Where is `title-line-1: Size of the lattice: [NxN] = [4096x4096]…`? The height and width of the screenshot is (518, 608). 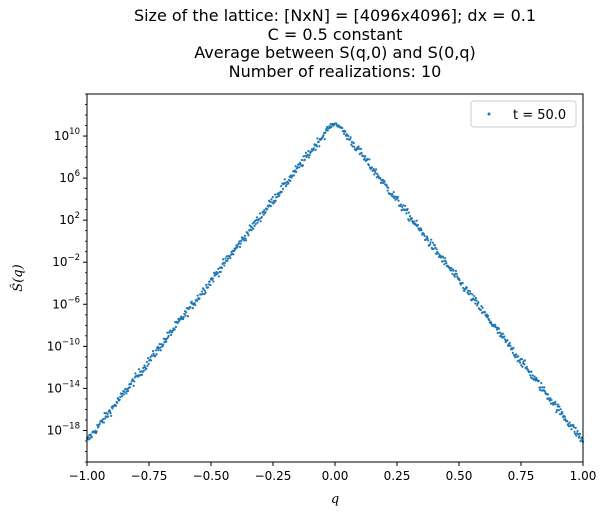
title-line-1: Size of the lattice: [NxN] = [4096x4096]… is located at coordinates (335, 15).